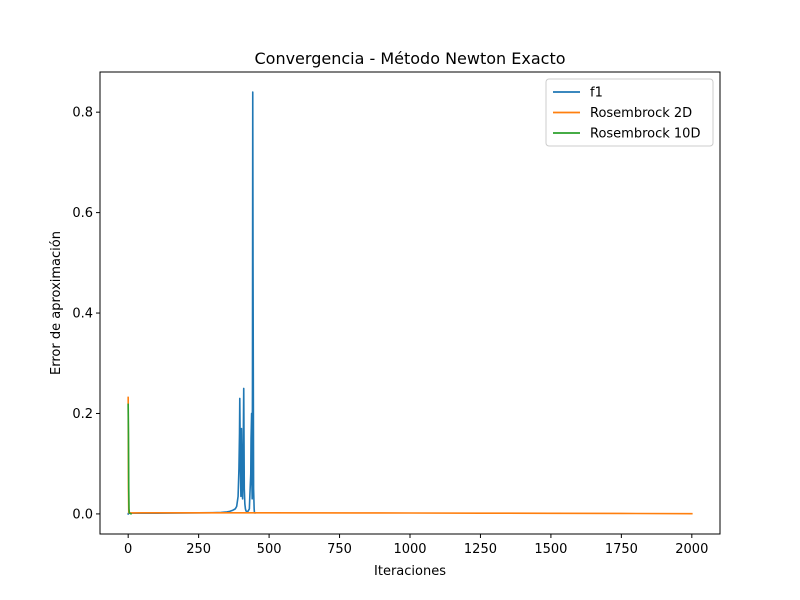 This screenshot has width=800, height=600. I want to click on legend-label: f1, so click(596, 93).